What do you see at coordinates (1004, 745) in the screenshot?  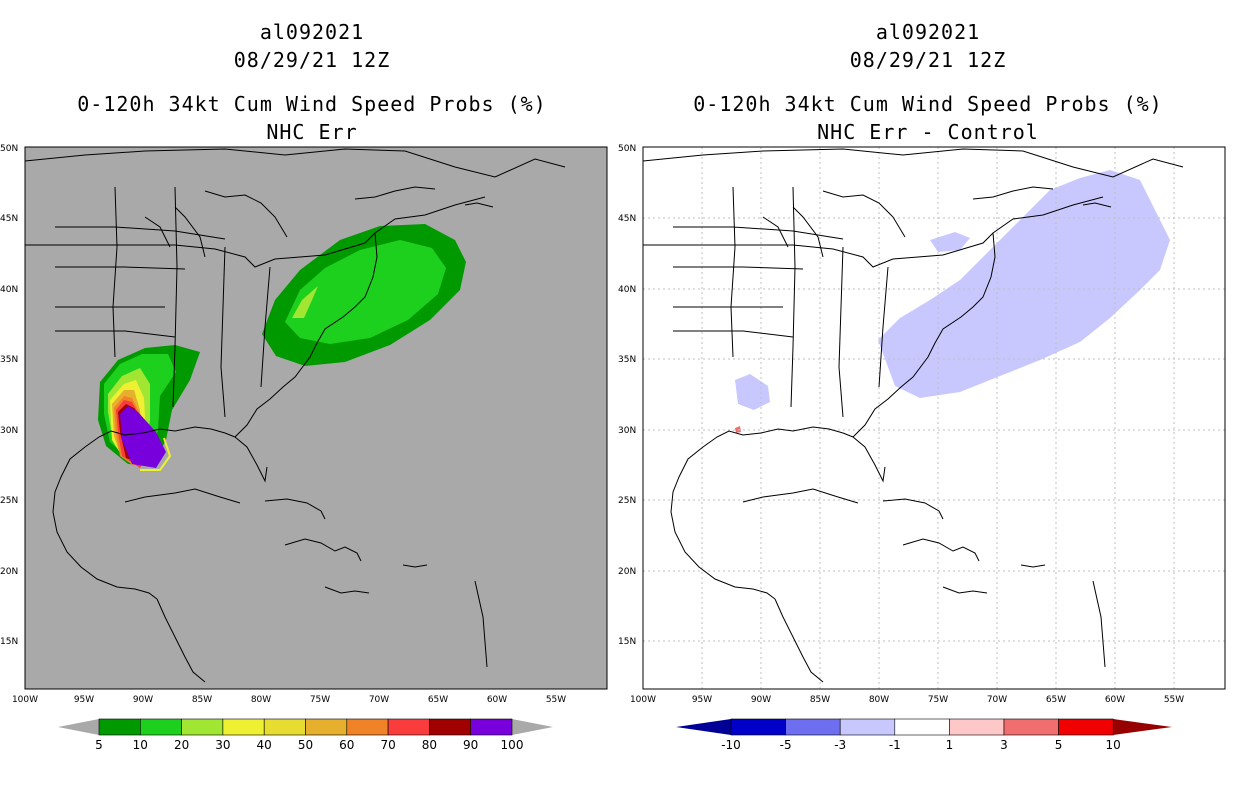 I see `right-colorbar-label: 3` at bounding box center [1004, 745].